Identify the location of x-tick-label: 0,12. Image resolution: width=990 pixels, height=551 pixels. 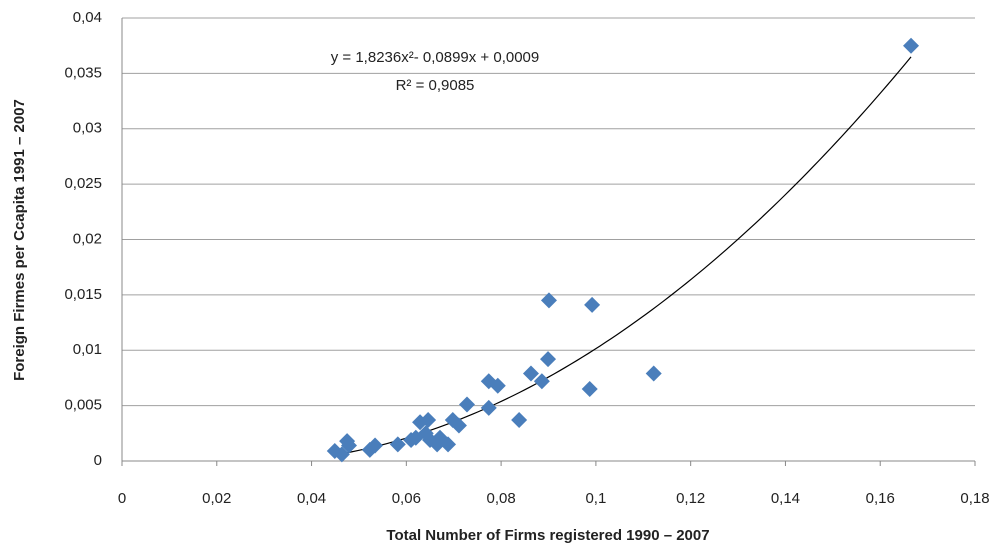
(690, 498).